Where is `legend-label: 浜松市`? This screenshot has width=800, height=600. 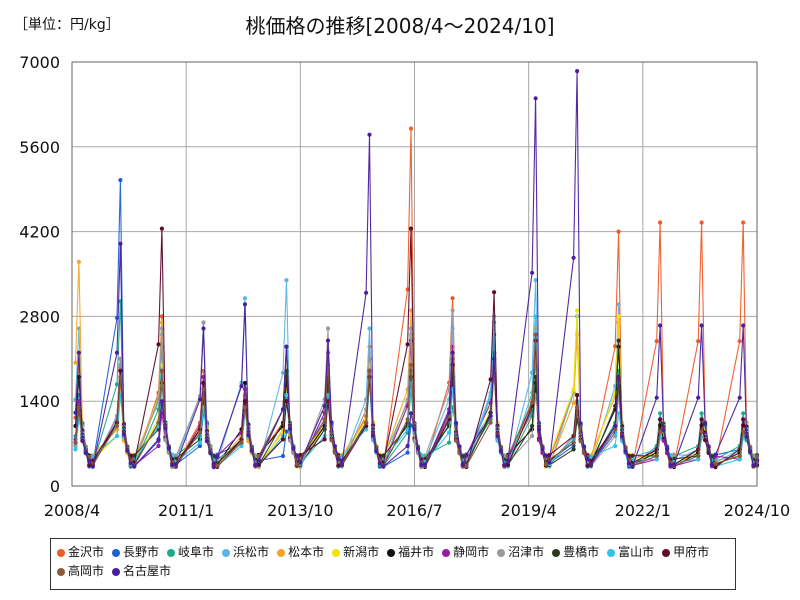
legend-label: 浜松市 is located at coordinates (251, 552).